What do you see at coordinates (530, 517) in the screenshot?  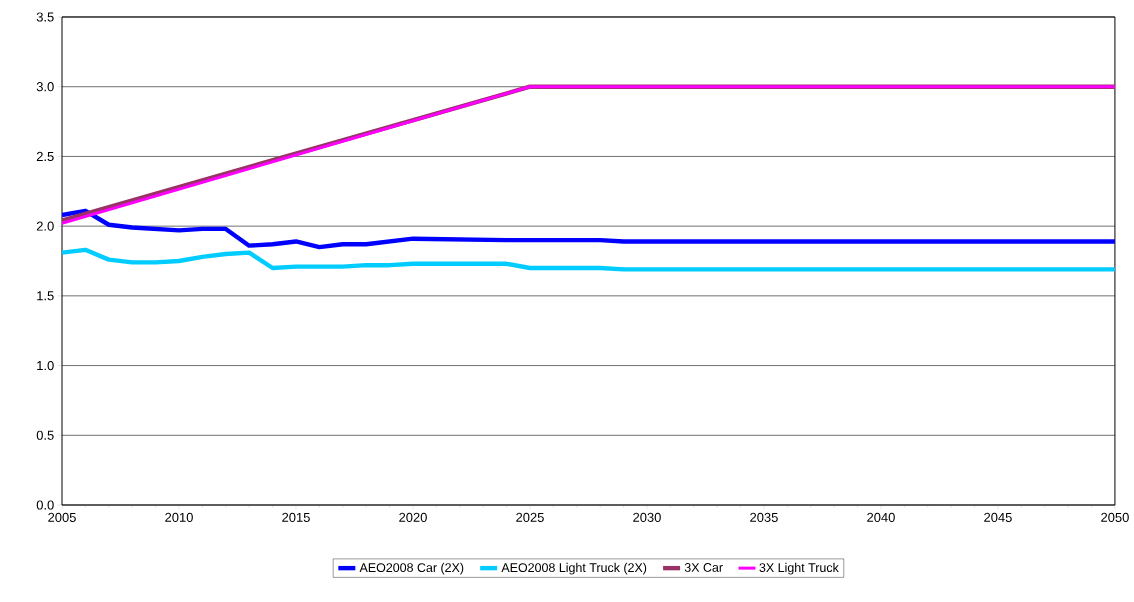 I see `x-tick-label: 2025` at bounding box center [530, 517].